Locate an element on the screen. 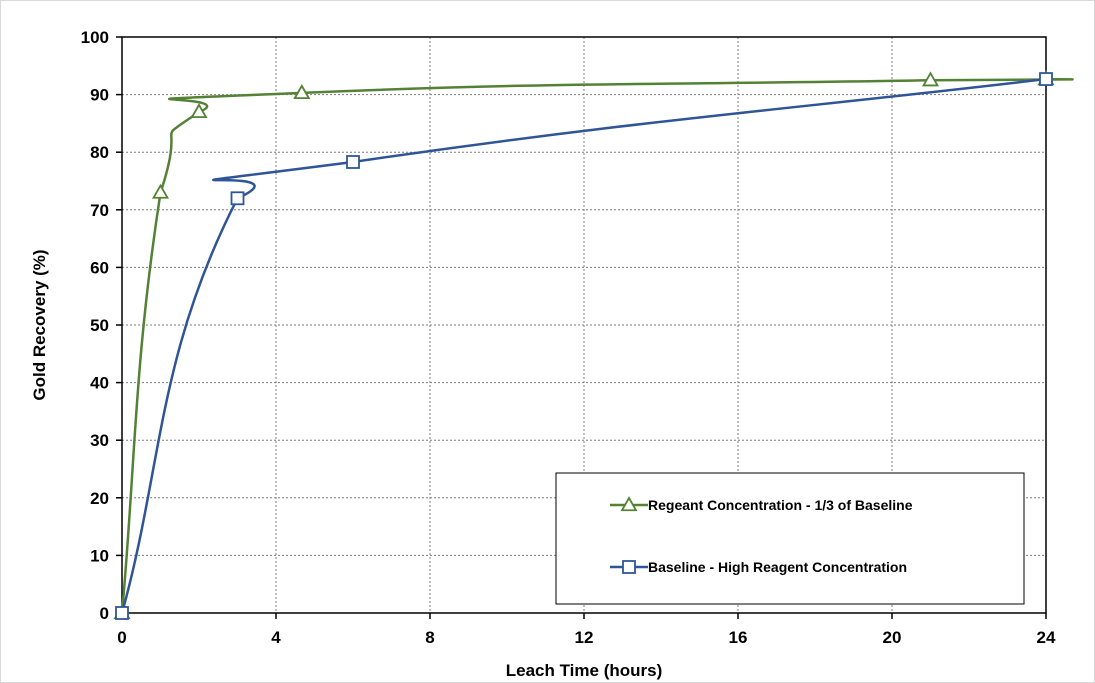 The width and height of the screenshot is (1095, 683). x-tick-label: 4 is located at coordinates (276, 637).